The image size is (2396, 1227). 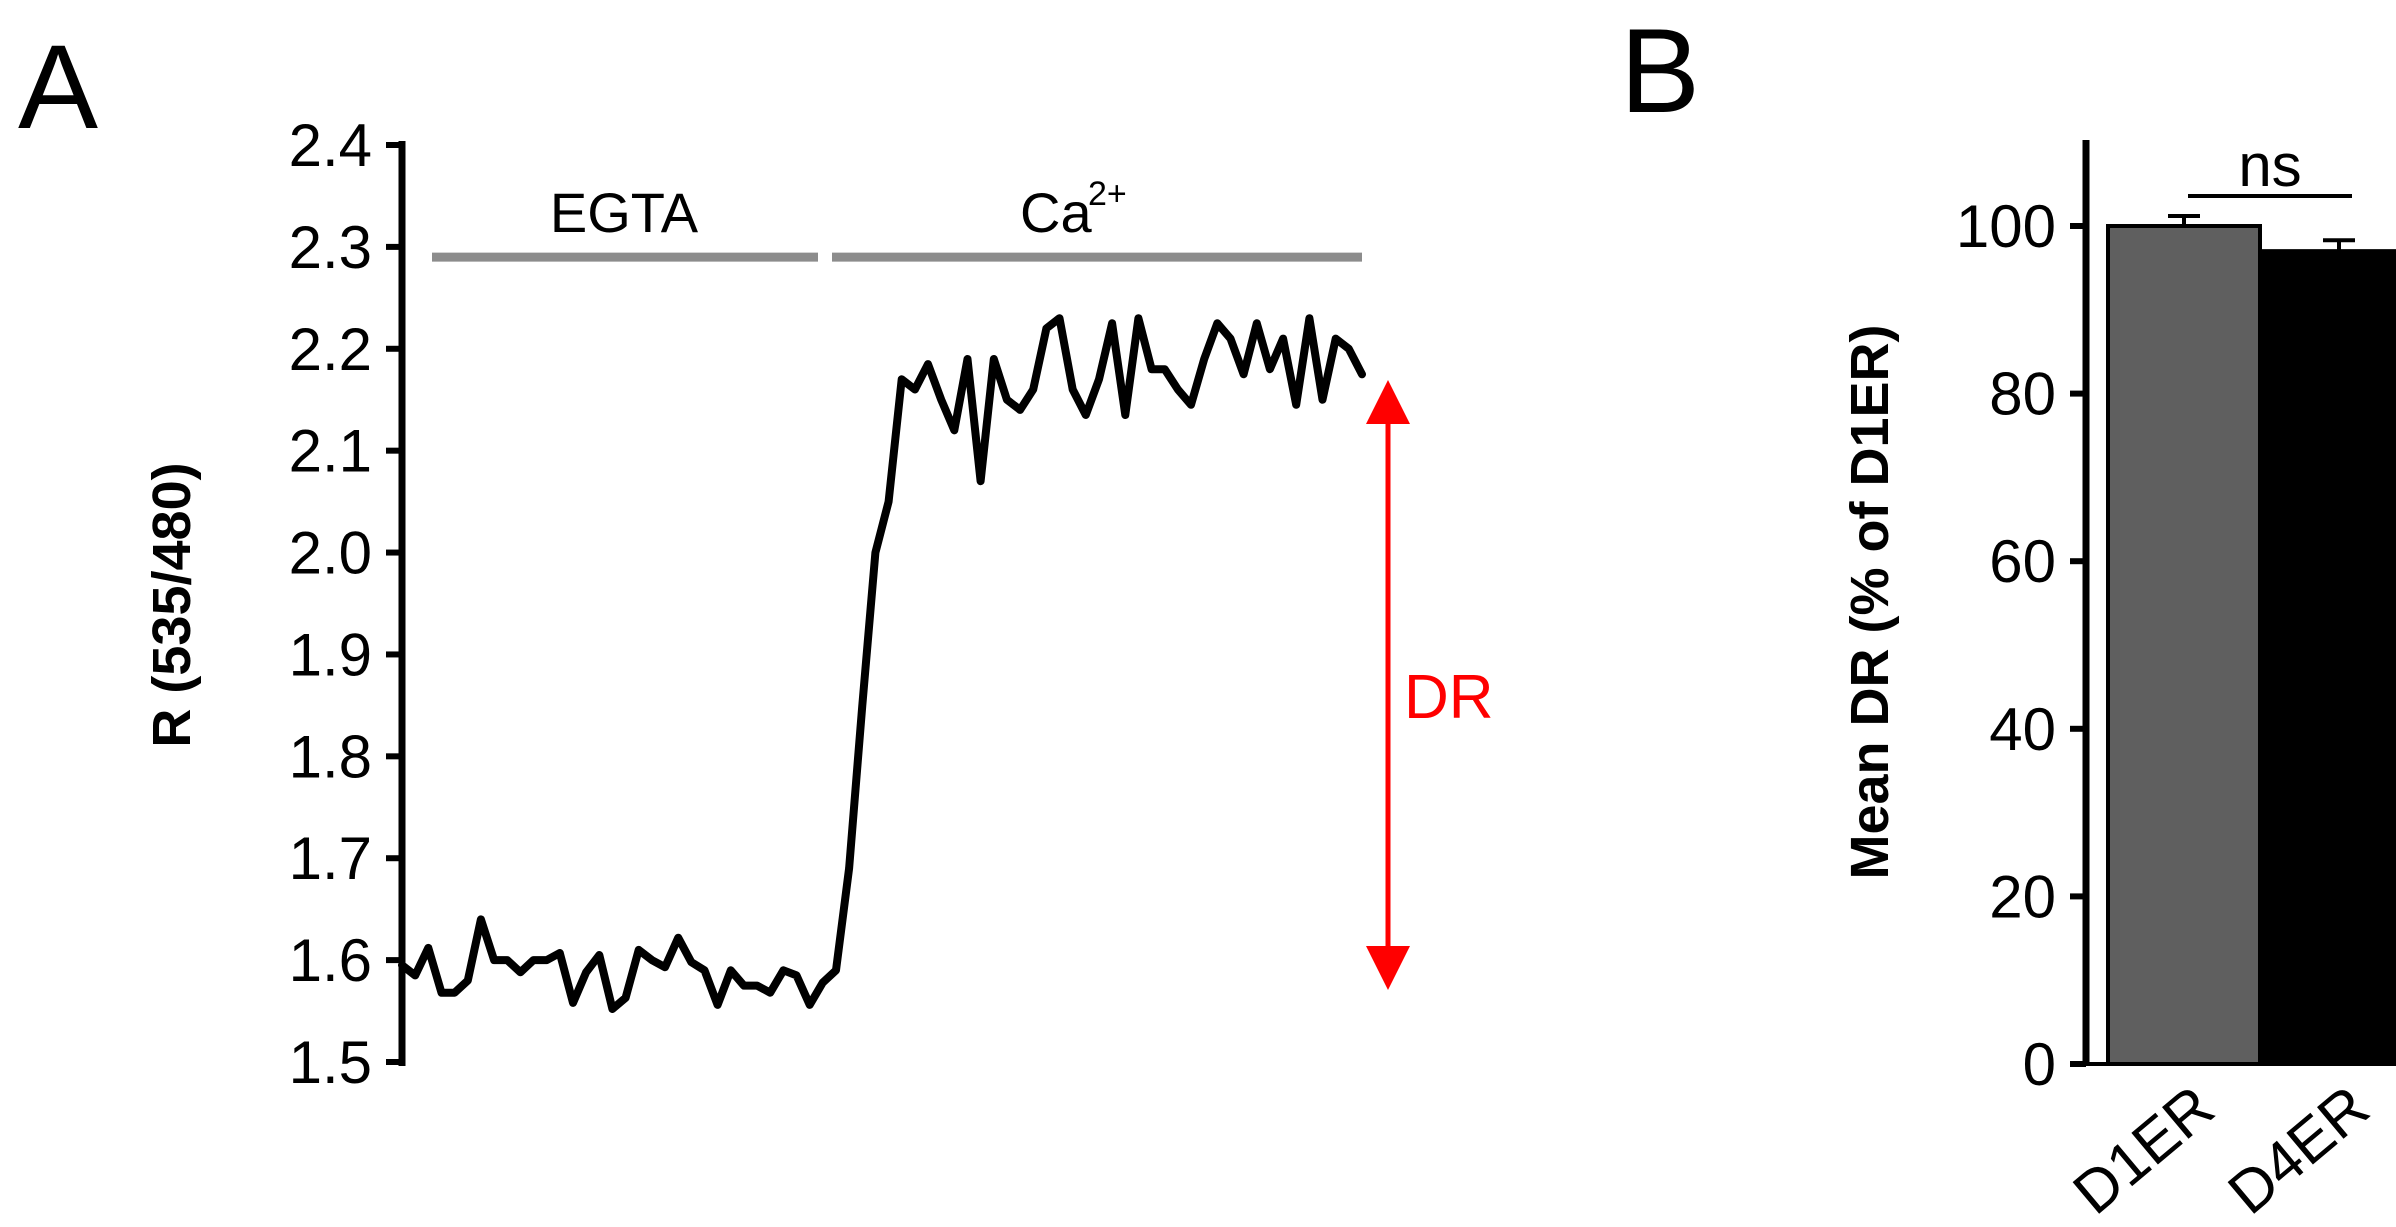 I want to click on calcium-superscript: 2+, so click(x=1107, y=194).